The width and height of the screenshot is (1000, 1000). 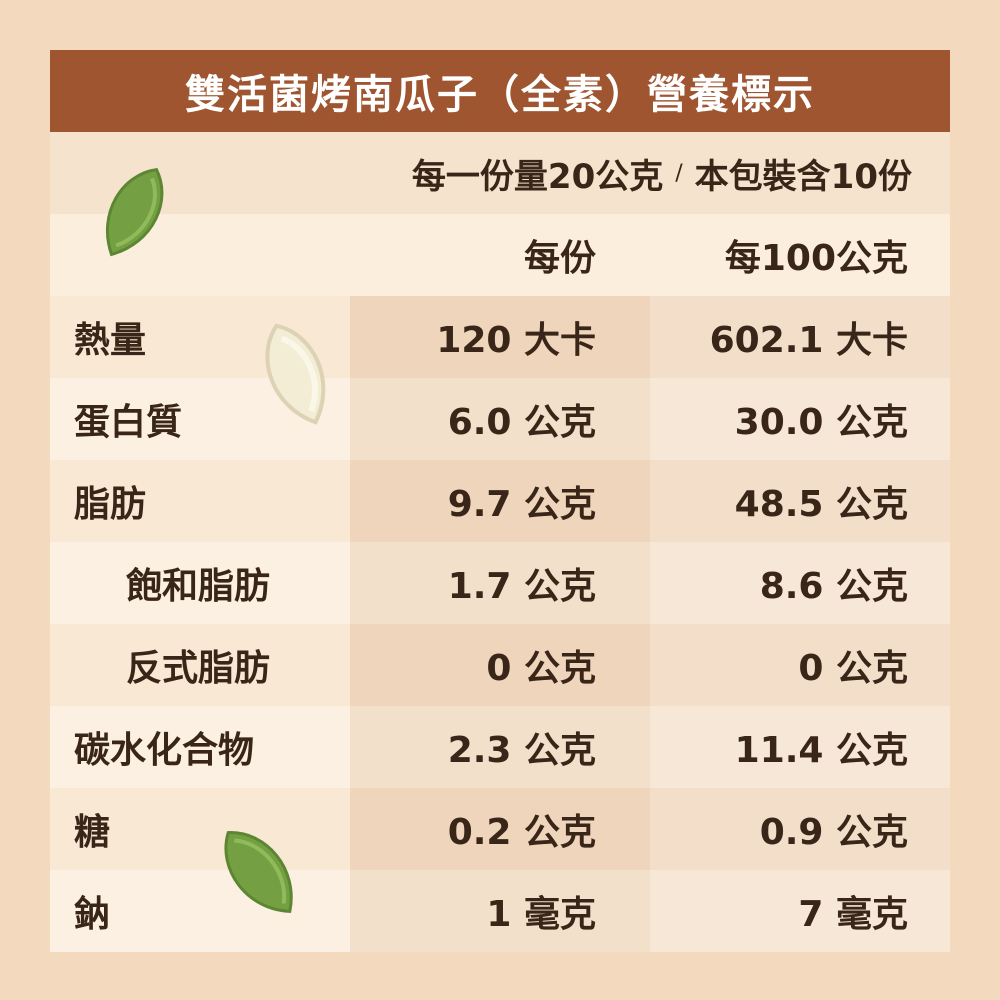 I want to click on value-per-serving: 0 公克, so click(x=500, y=665).